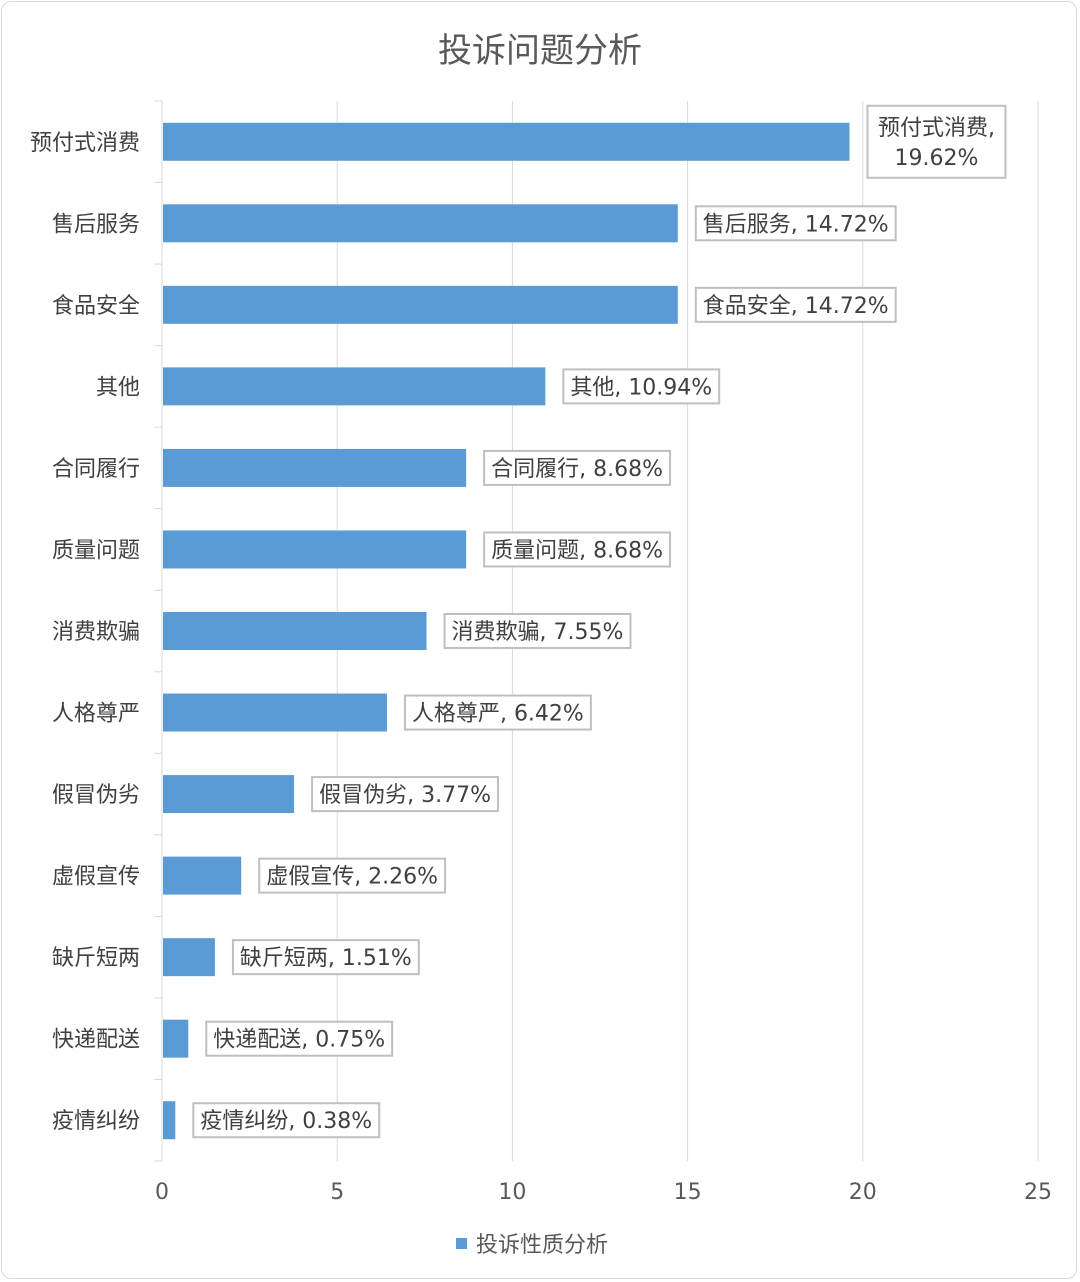 Image resolution: width=1080 pixels, height=1282 pixels. I want to click on data-label: 快递配送, 0.75%, so click(299, 1040).